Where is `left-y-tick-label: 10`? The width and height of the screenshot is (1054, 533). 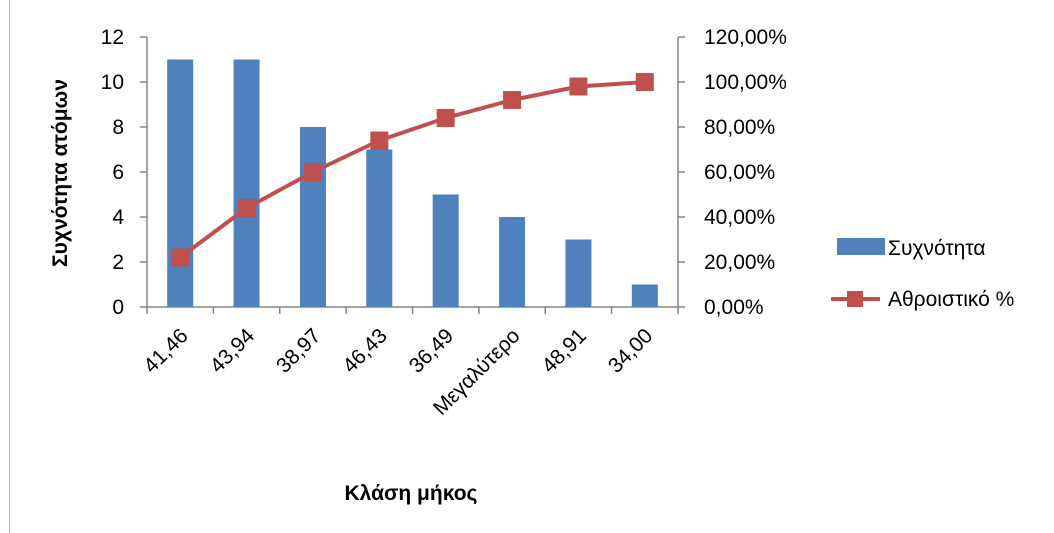
left-y-tick-label: 10 is located at coordinates (112, 82).